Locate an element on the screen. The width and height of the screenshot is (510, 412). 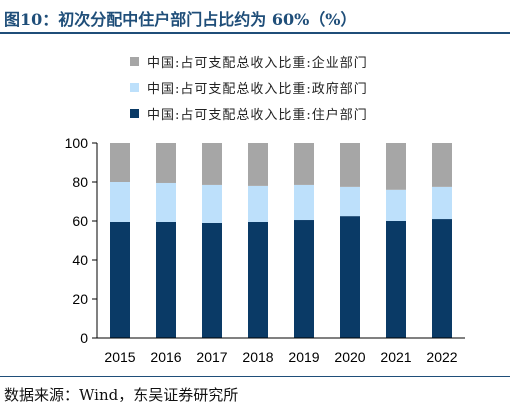
bar-household-2015 is located at coordinates (120, 279).